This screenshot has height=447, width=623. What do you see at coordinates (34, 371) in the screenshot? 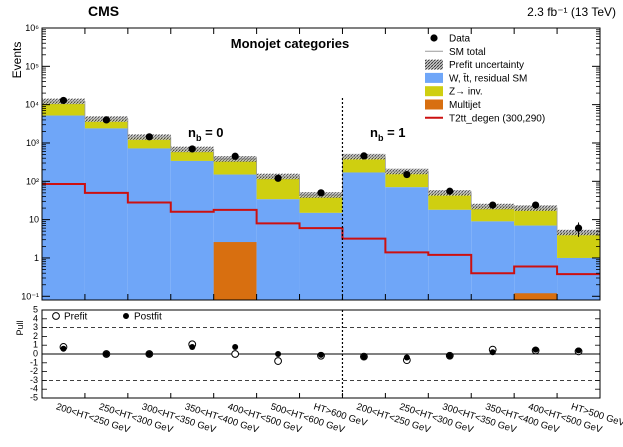
I see `pull-y-tick-label: -2` at bounding box center [34, 371].